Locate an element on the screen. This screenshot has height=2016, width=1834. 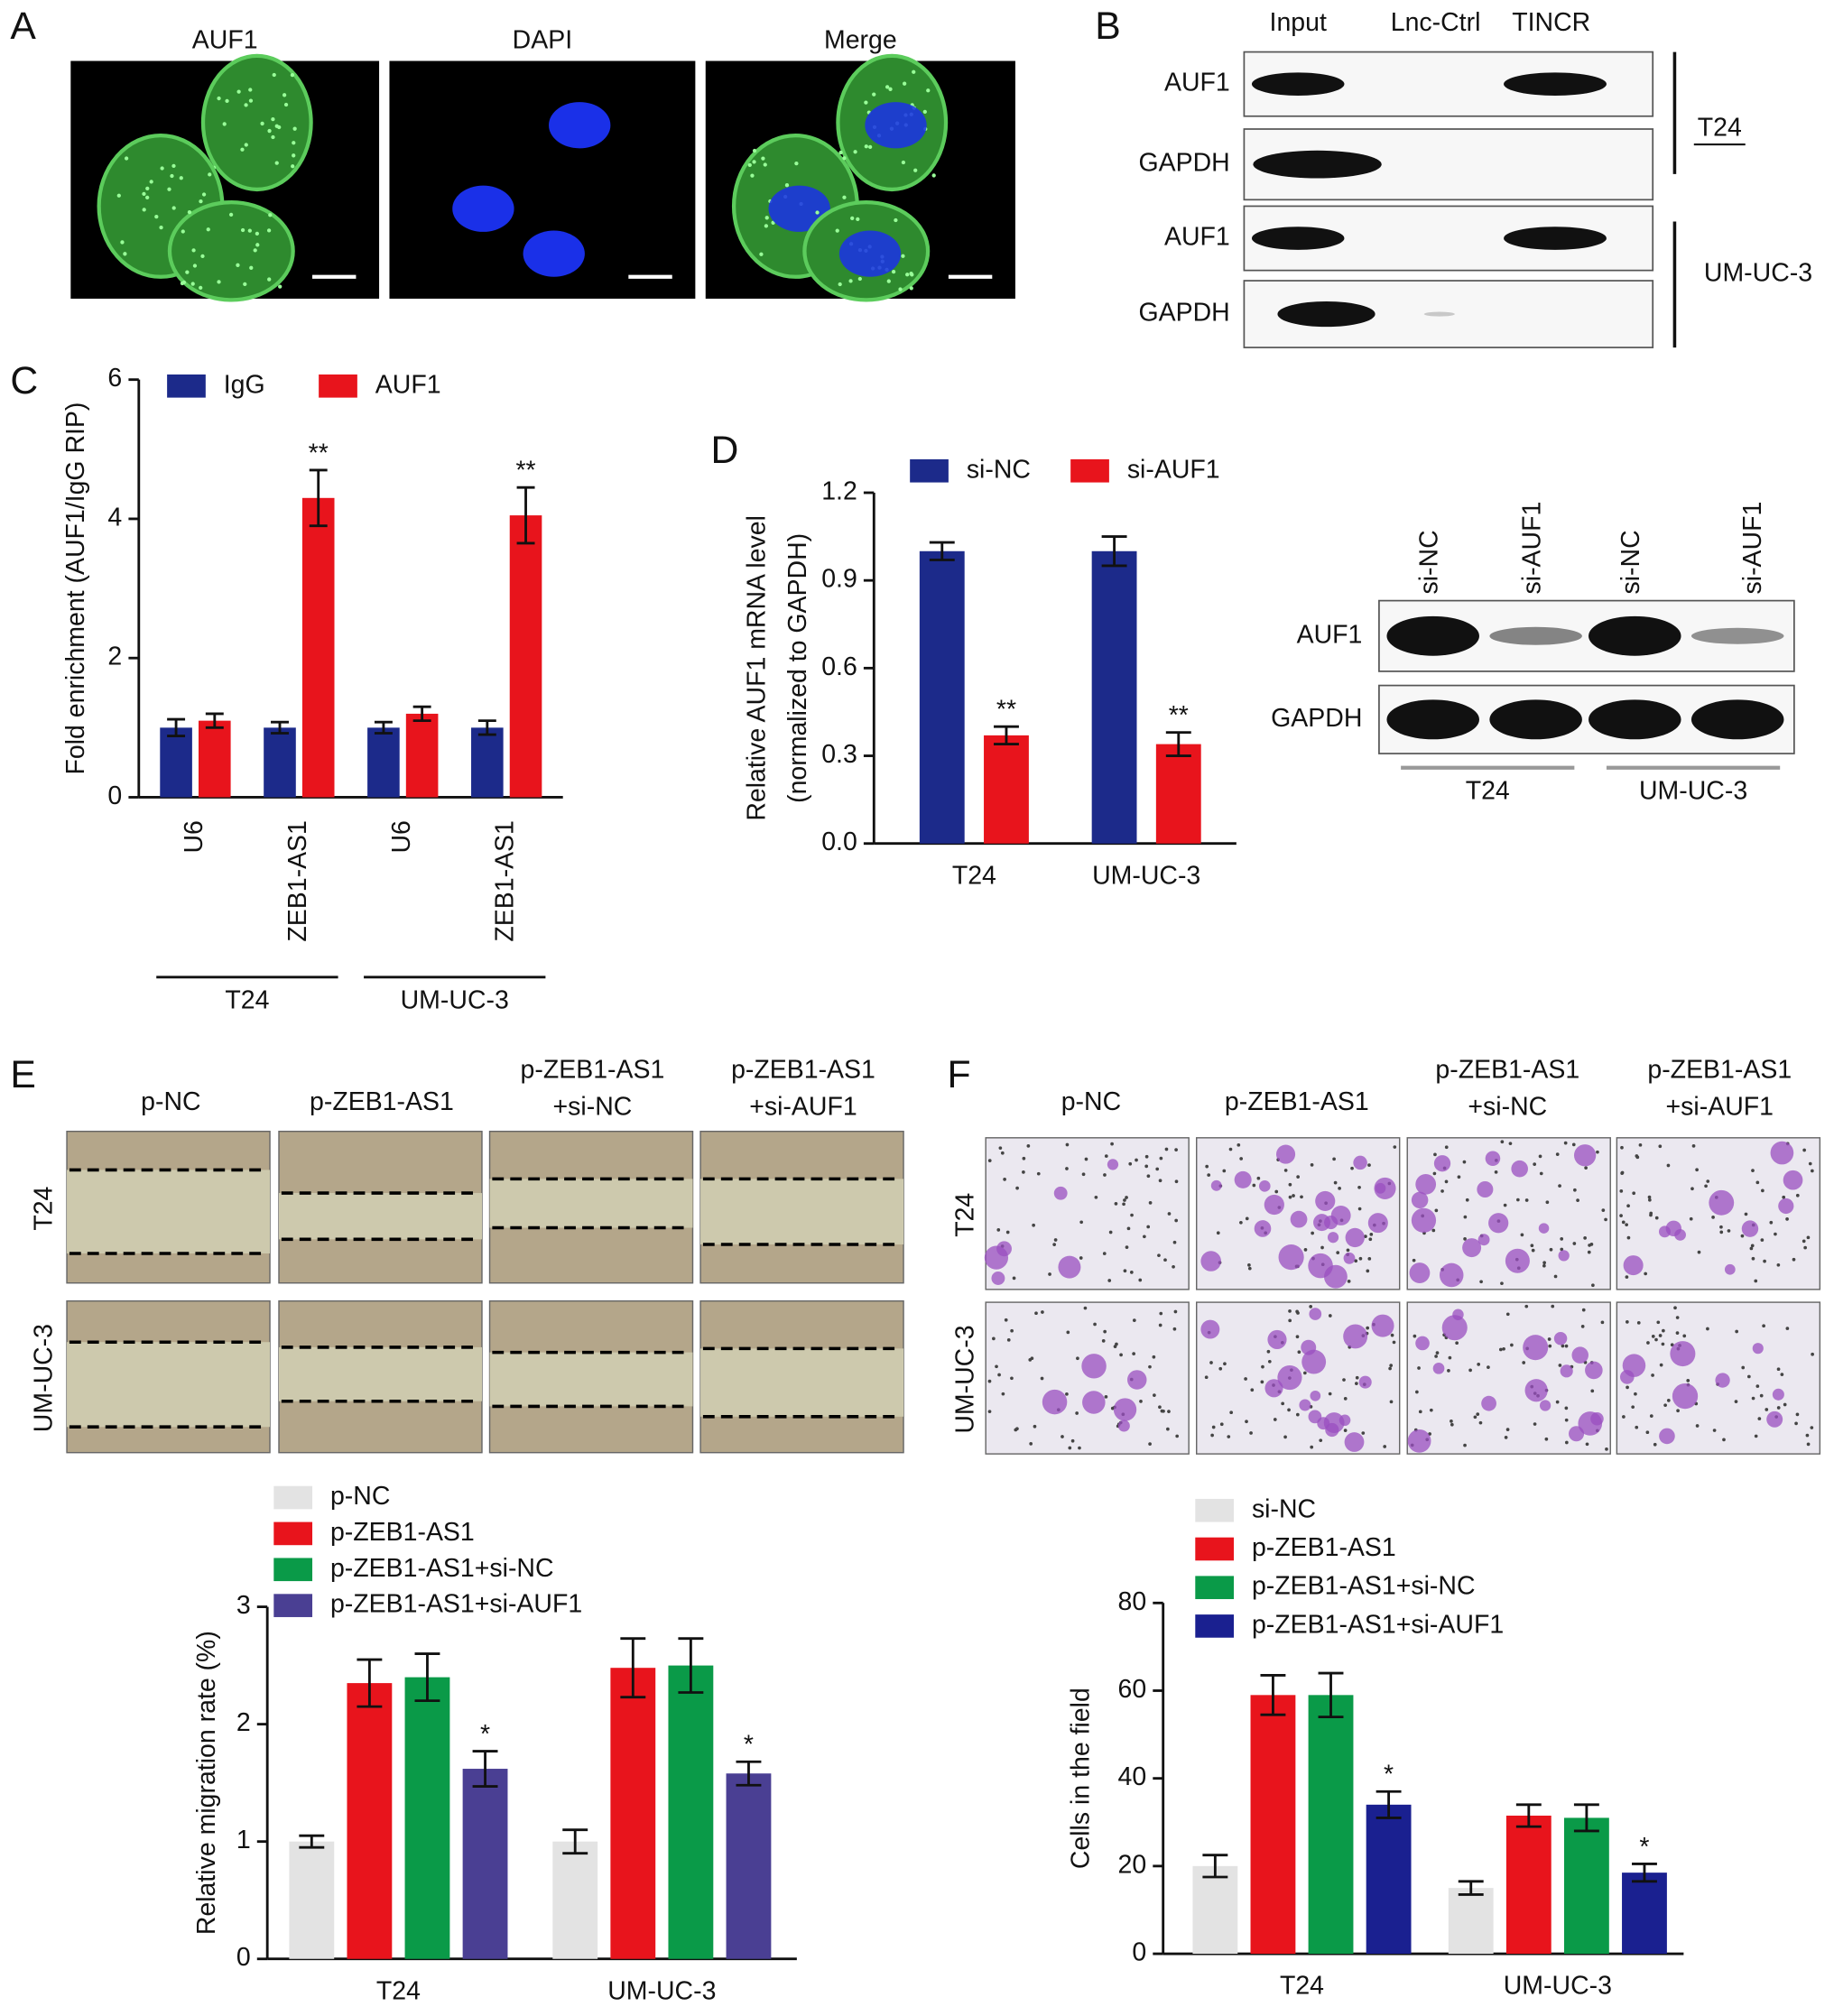
significance: ** is located at coordinates (1179, 715).